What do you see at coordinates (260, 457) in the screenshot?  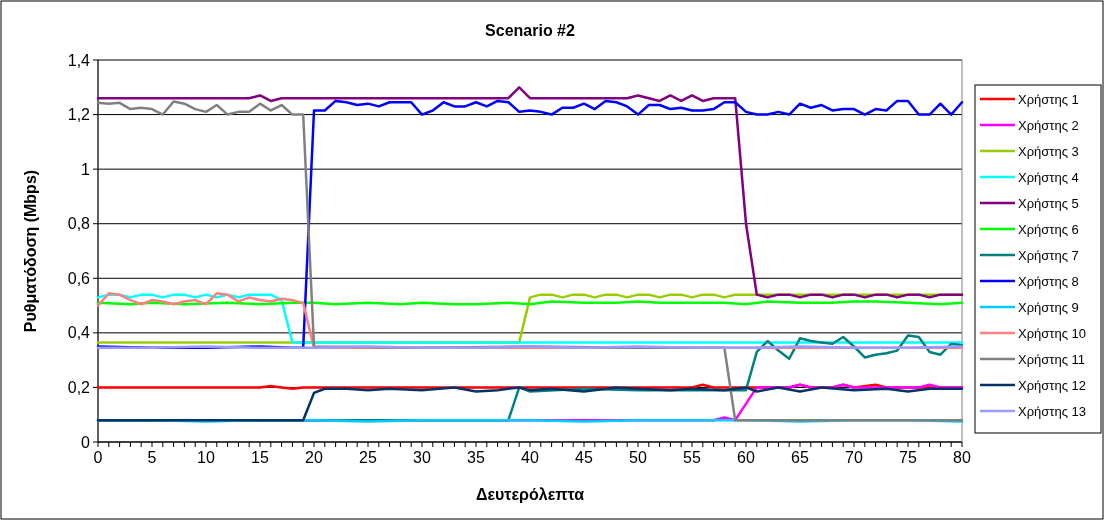 I see `x-tick-label: 15` at bounding box center [260, 457].